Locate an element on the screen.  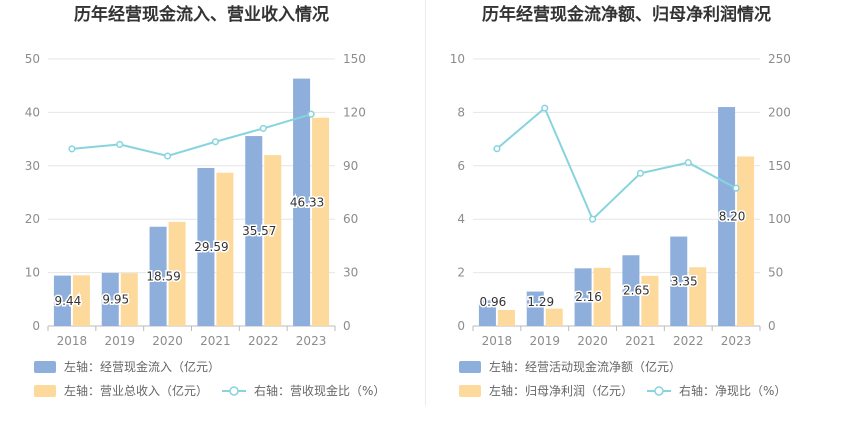
data-label: 9.44 is located at coordinates (68, 301).